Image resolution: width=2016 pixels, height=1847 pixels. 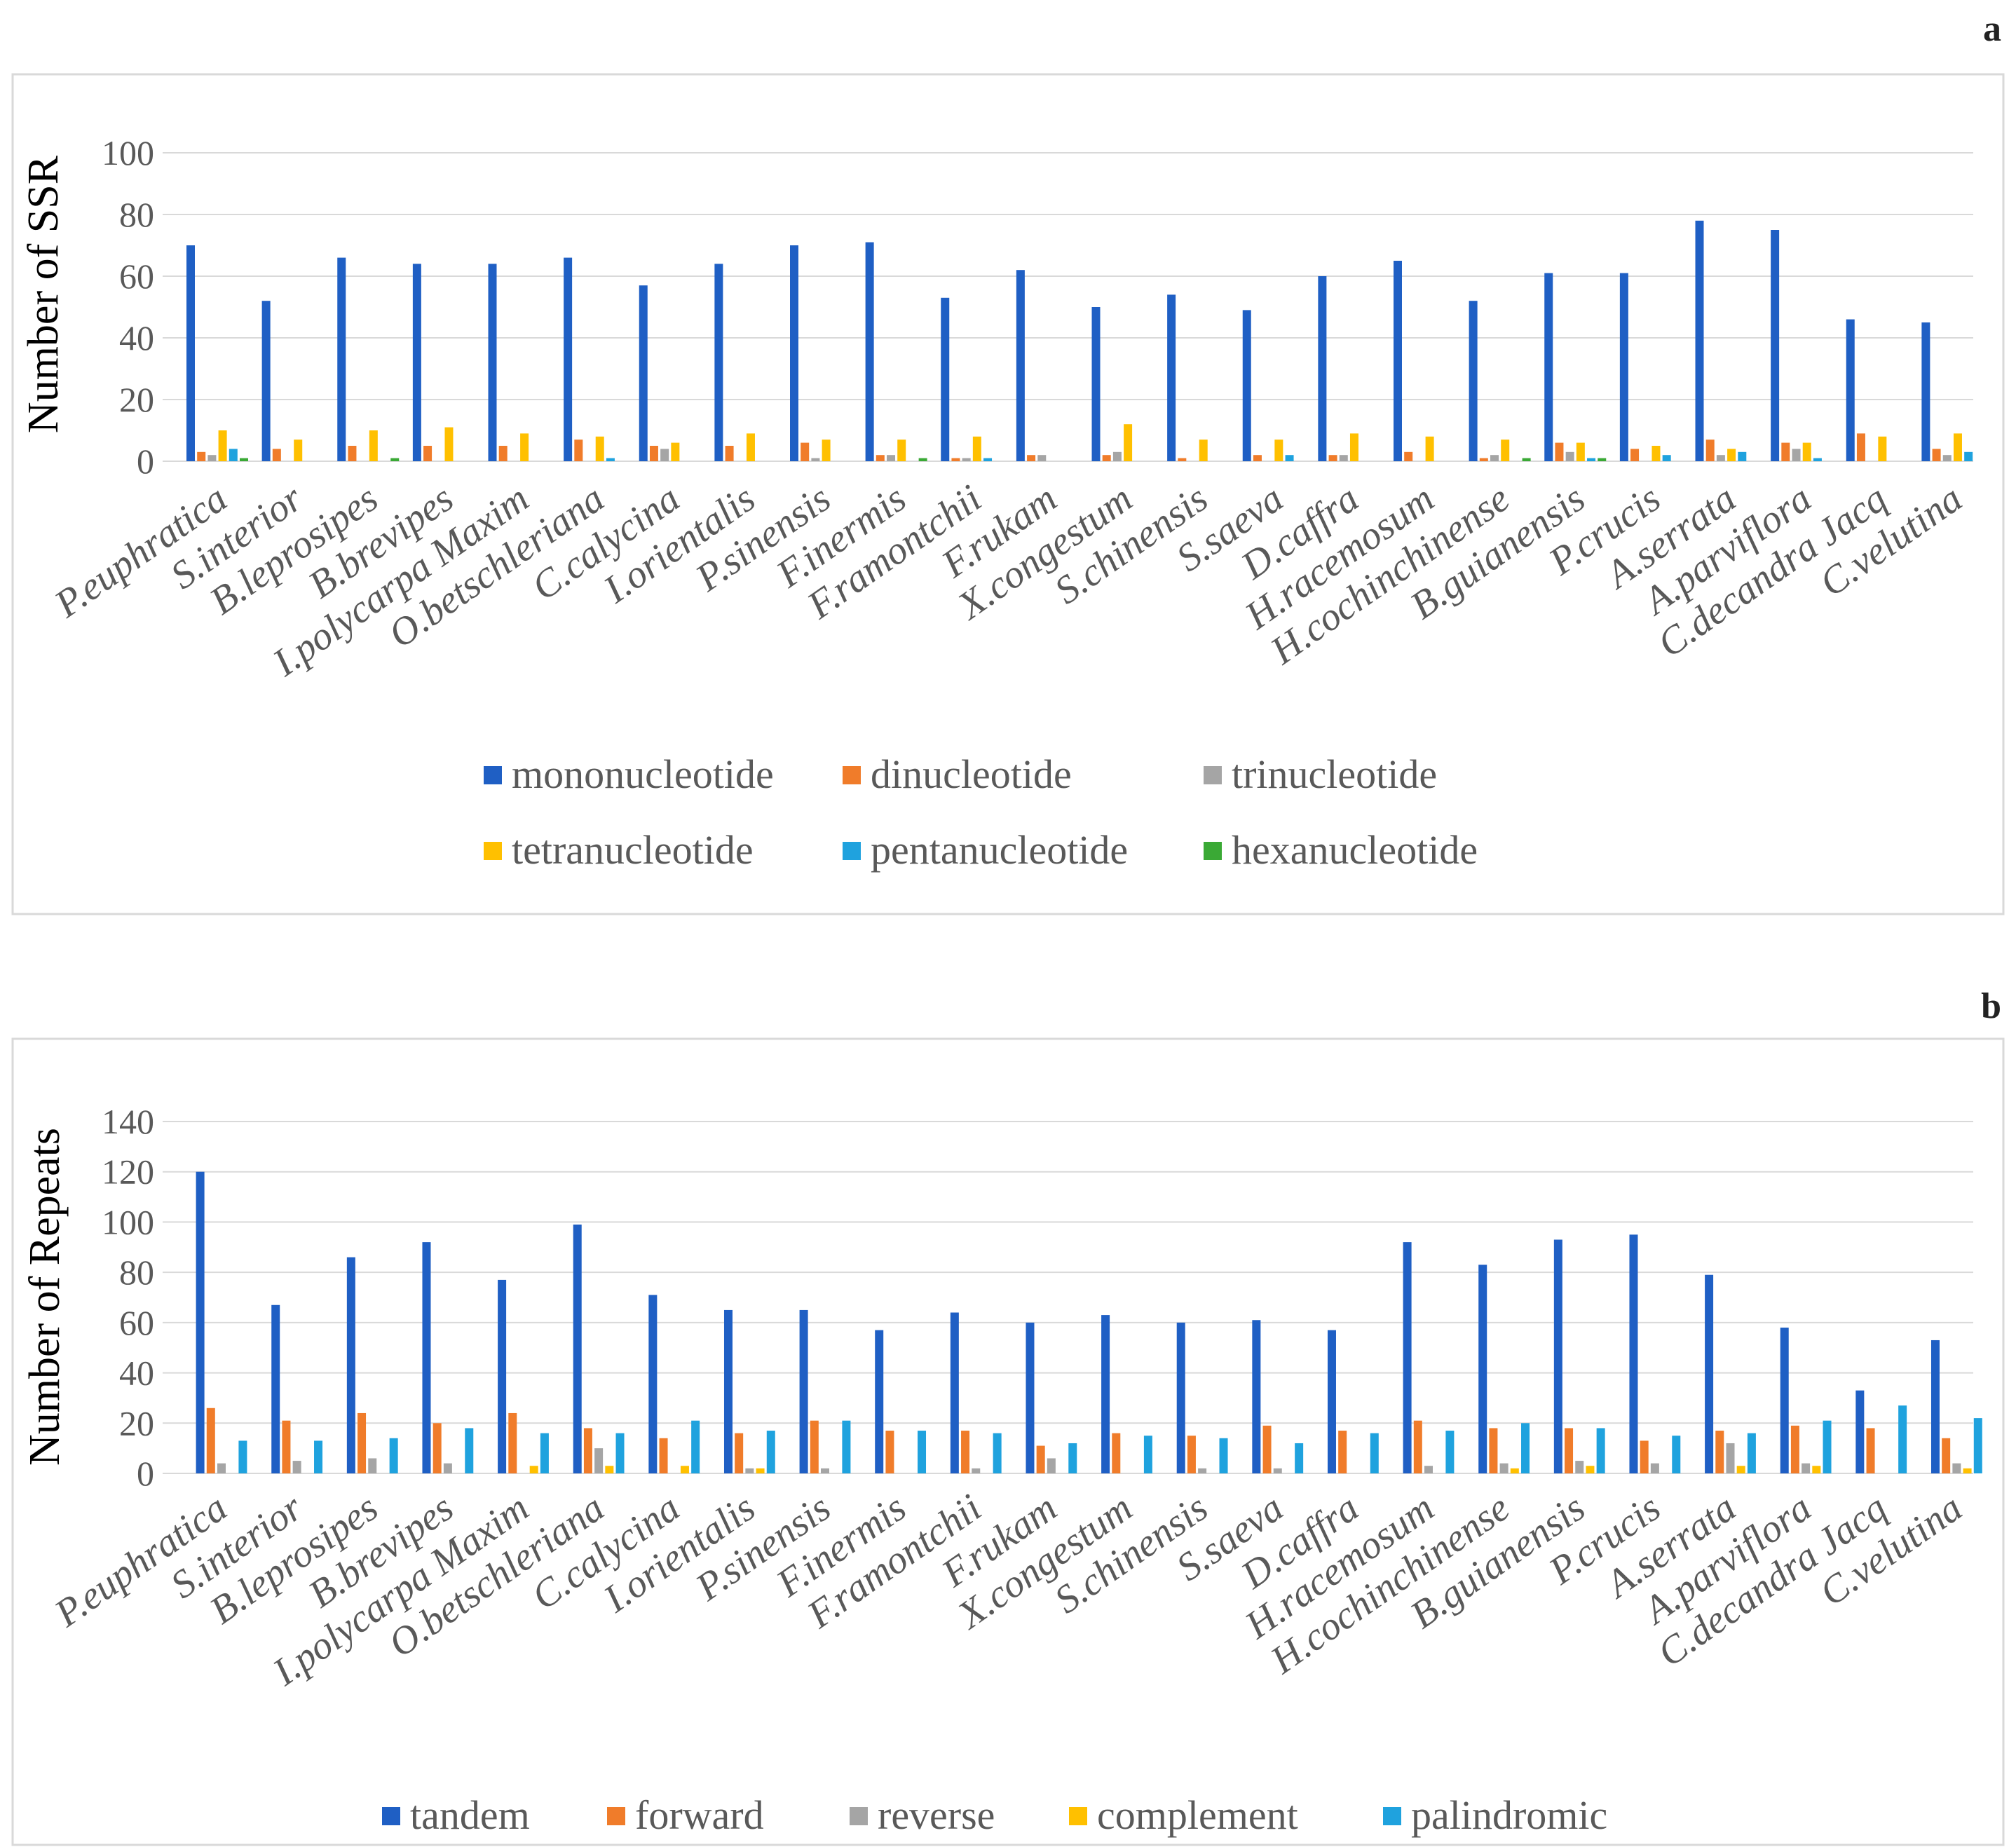 What do you see at coordinates (859, 1816) in the screenshot?
I see `panel-b-legend-swatch-reverse` at bounding box center [859, 1816].